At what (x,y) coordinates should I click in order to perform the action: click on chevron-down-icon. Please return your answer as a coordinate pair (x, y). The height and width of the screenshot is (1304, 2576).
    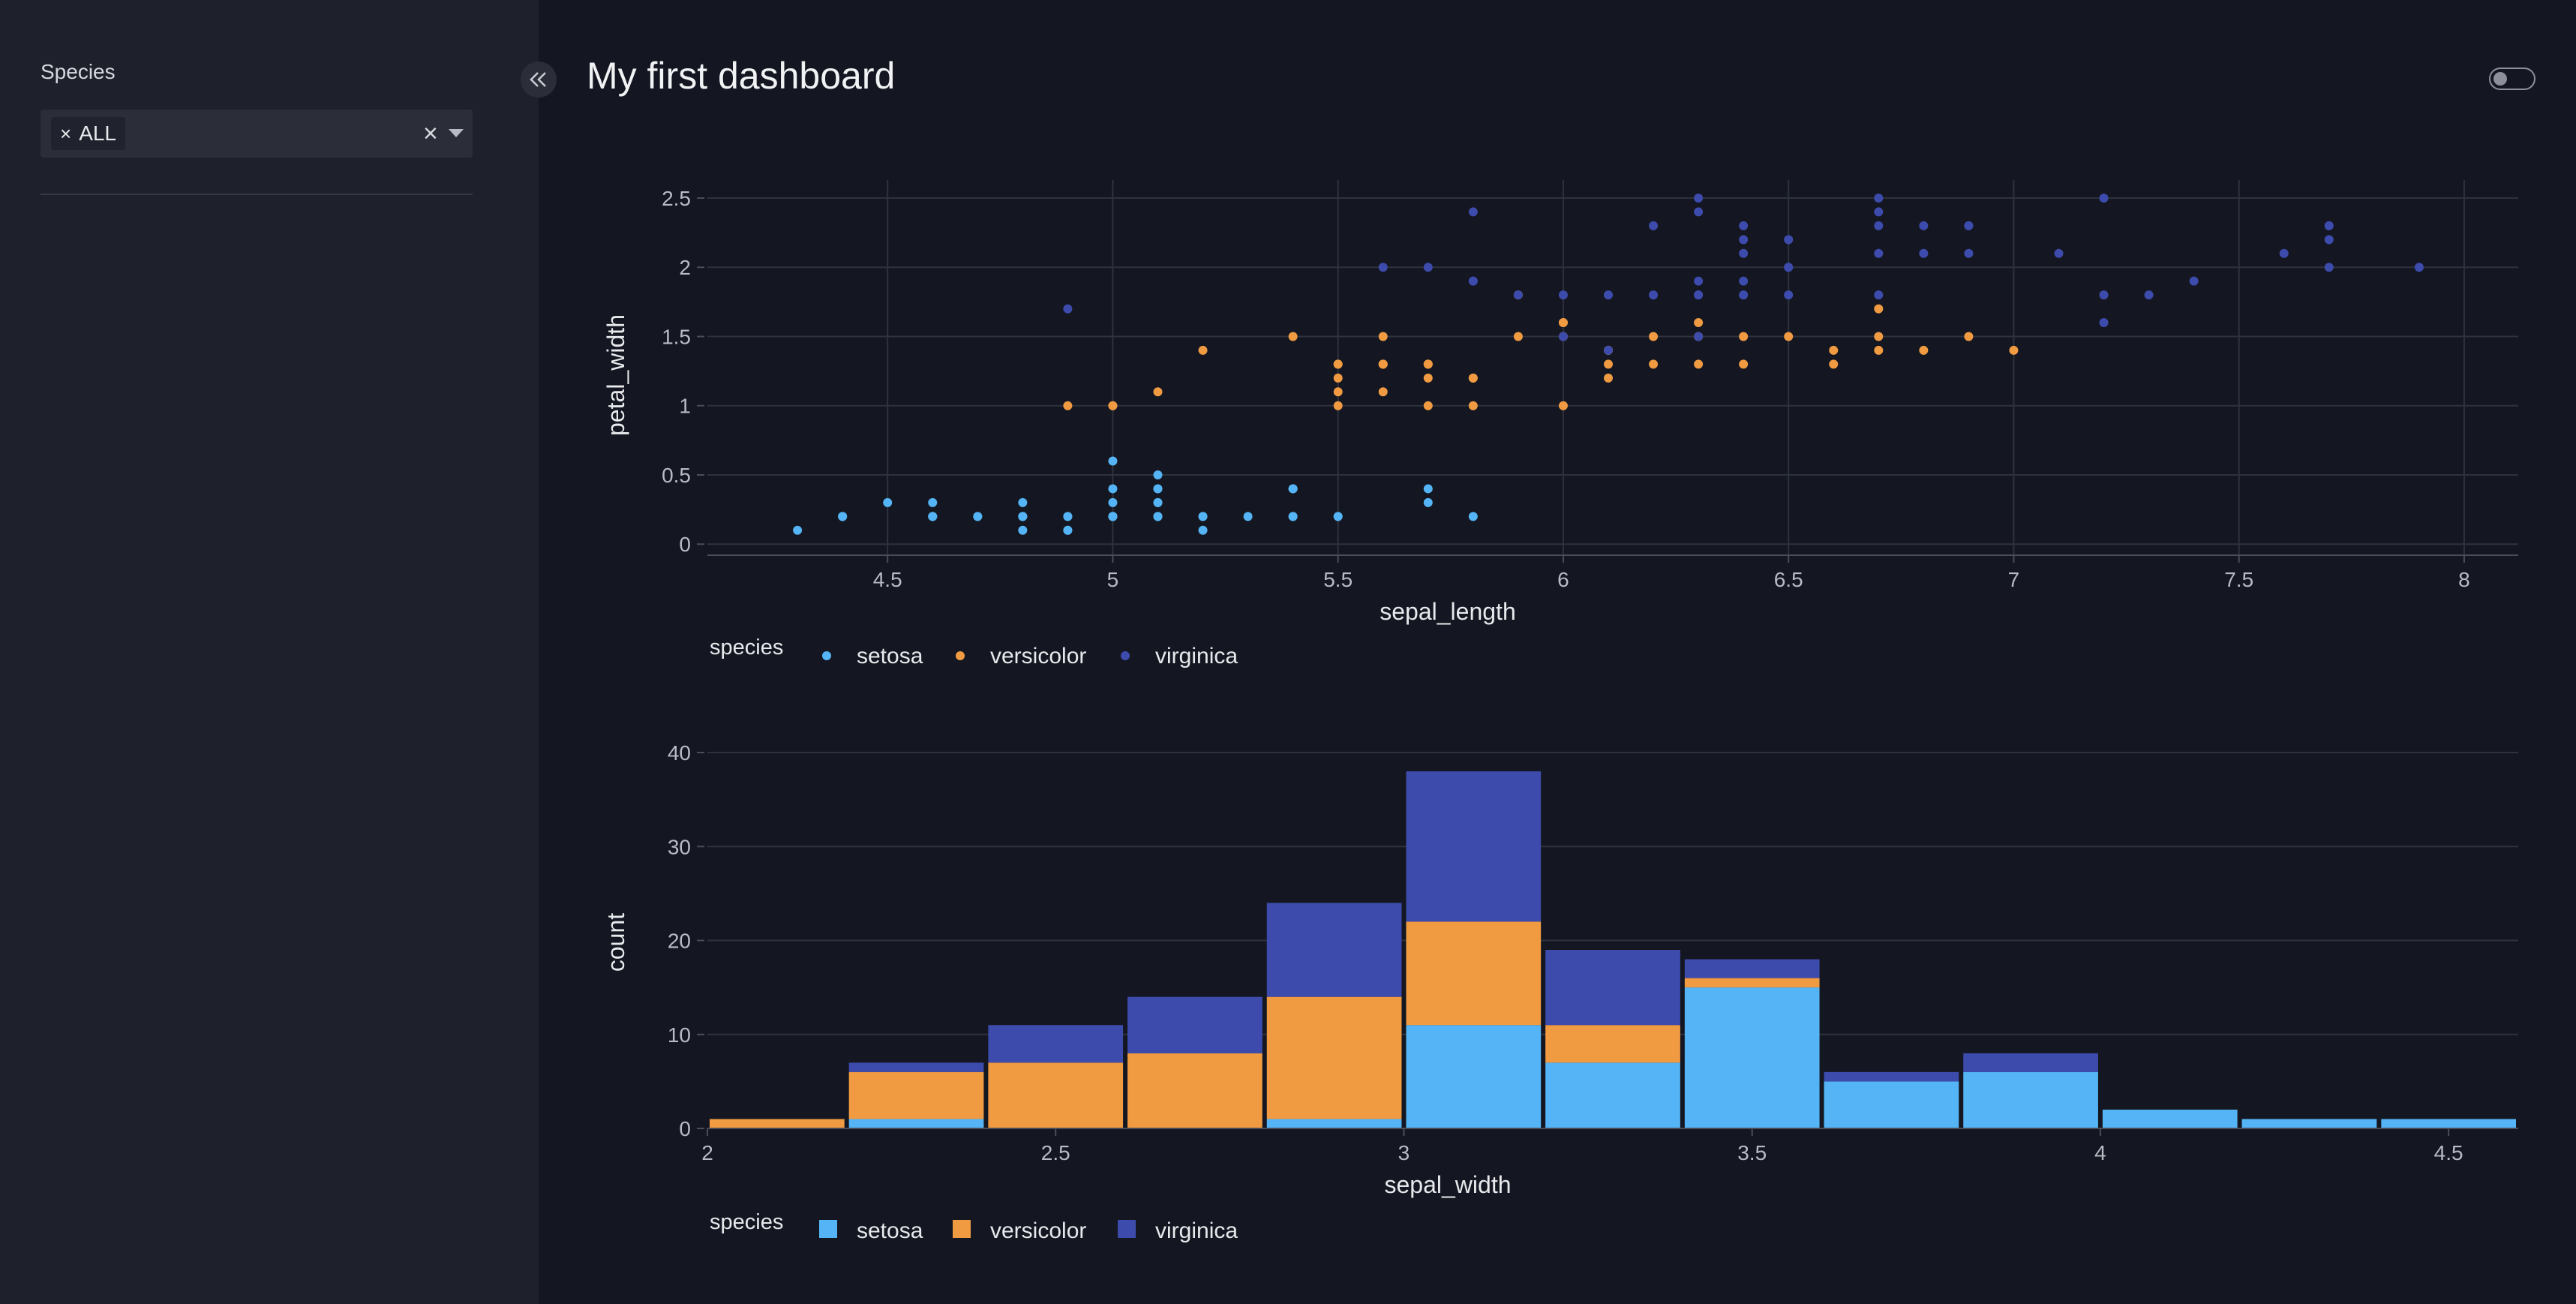
    Looking at the image, I should click on (456, 133).